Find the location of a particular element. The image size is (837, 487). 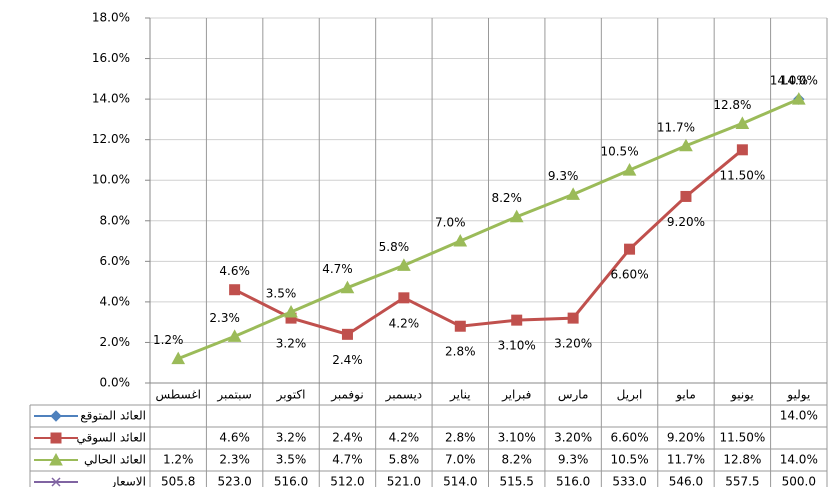

legend-label: العائد الحالي is located at coordinates (115, 460).